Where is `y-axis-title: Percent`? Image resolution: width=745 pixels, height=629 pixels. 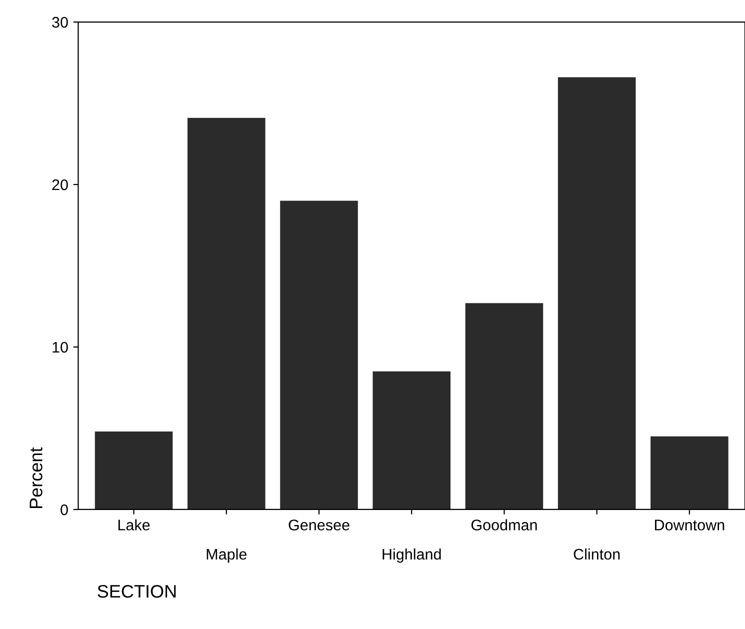
y-axis-title: Percent is located at coordinates (36, 477).